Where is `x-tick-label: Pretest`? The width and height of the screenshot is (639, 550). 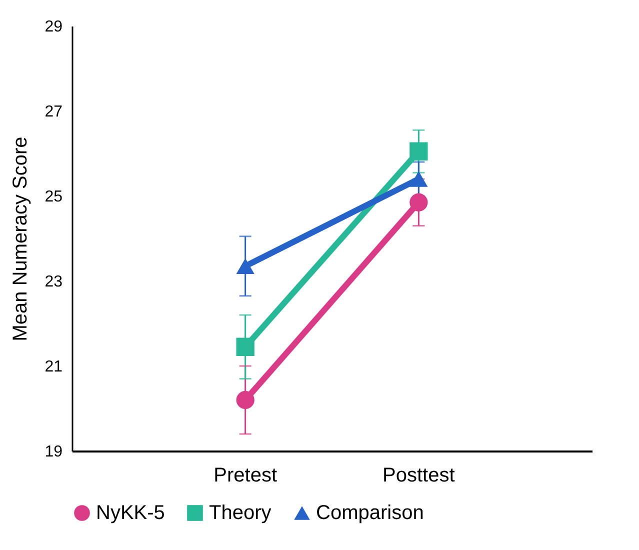 x-tick-label: Pretest is located at coordinates (246, 475).